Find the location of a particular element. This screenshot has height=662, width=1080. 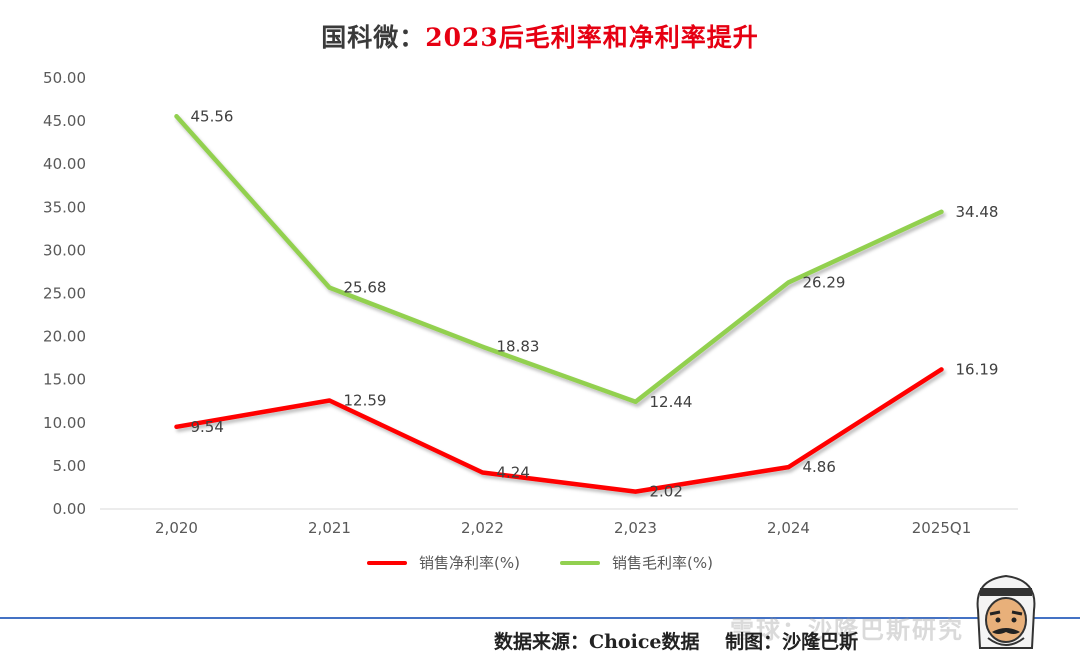

x-tick-label: 2,020 is located at coordinates (176, 528).